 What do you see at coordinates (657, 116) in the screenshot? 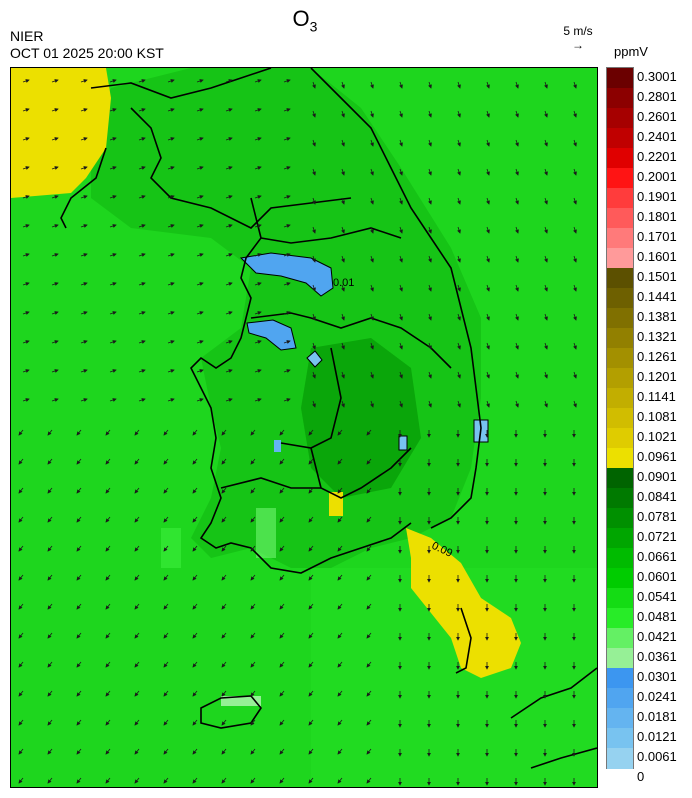
I see `legend-label: 0.2601` at bounding box center [657, 116].